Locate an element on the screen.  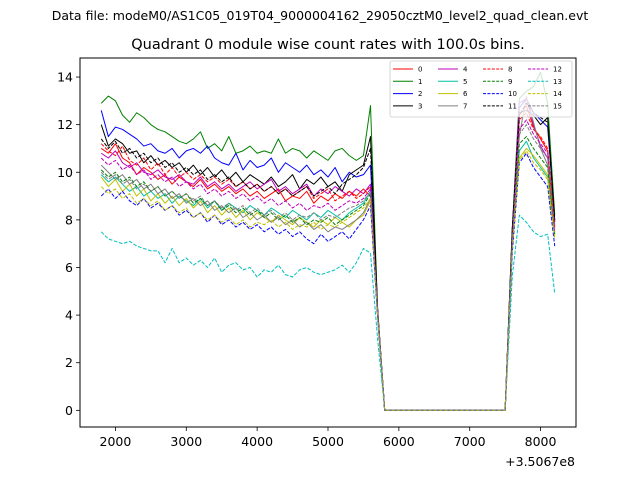
legend-label-12: 12 is located at coordinates (557, 70).